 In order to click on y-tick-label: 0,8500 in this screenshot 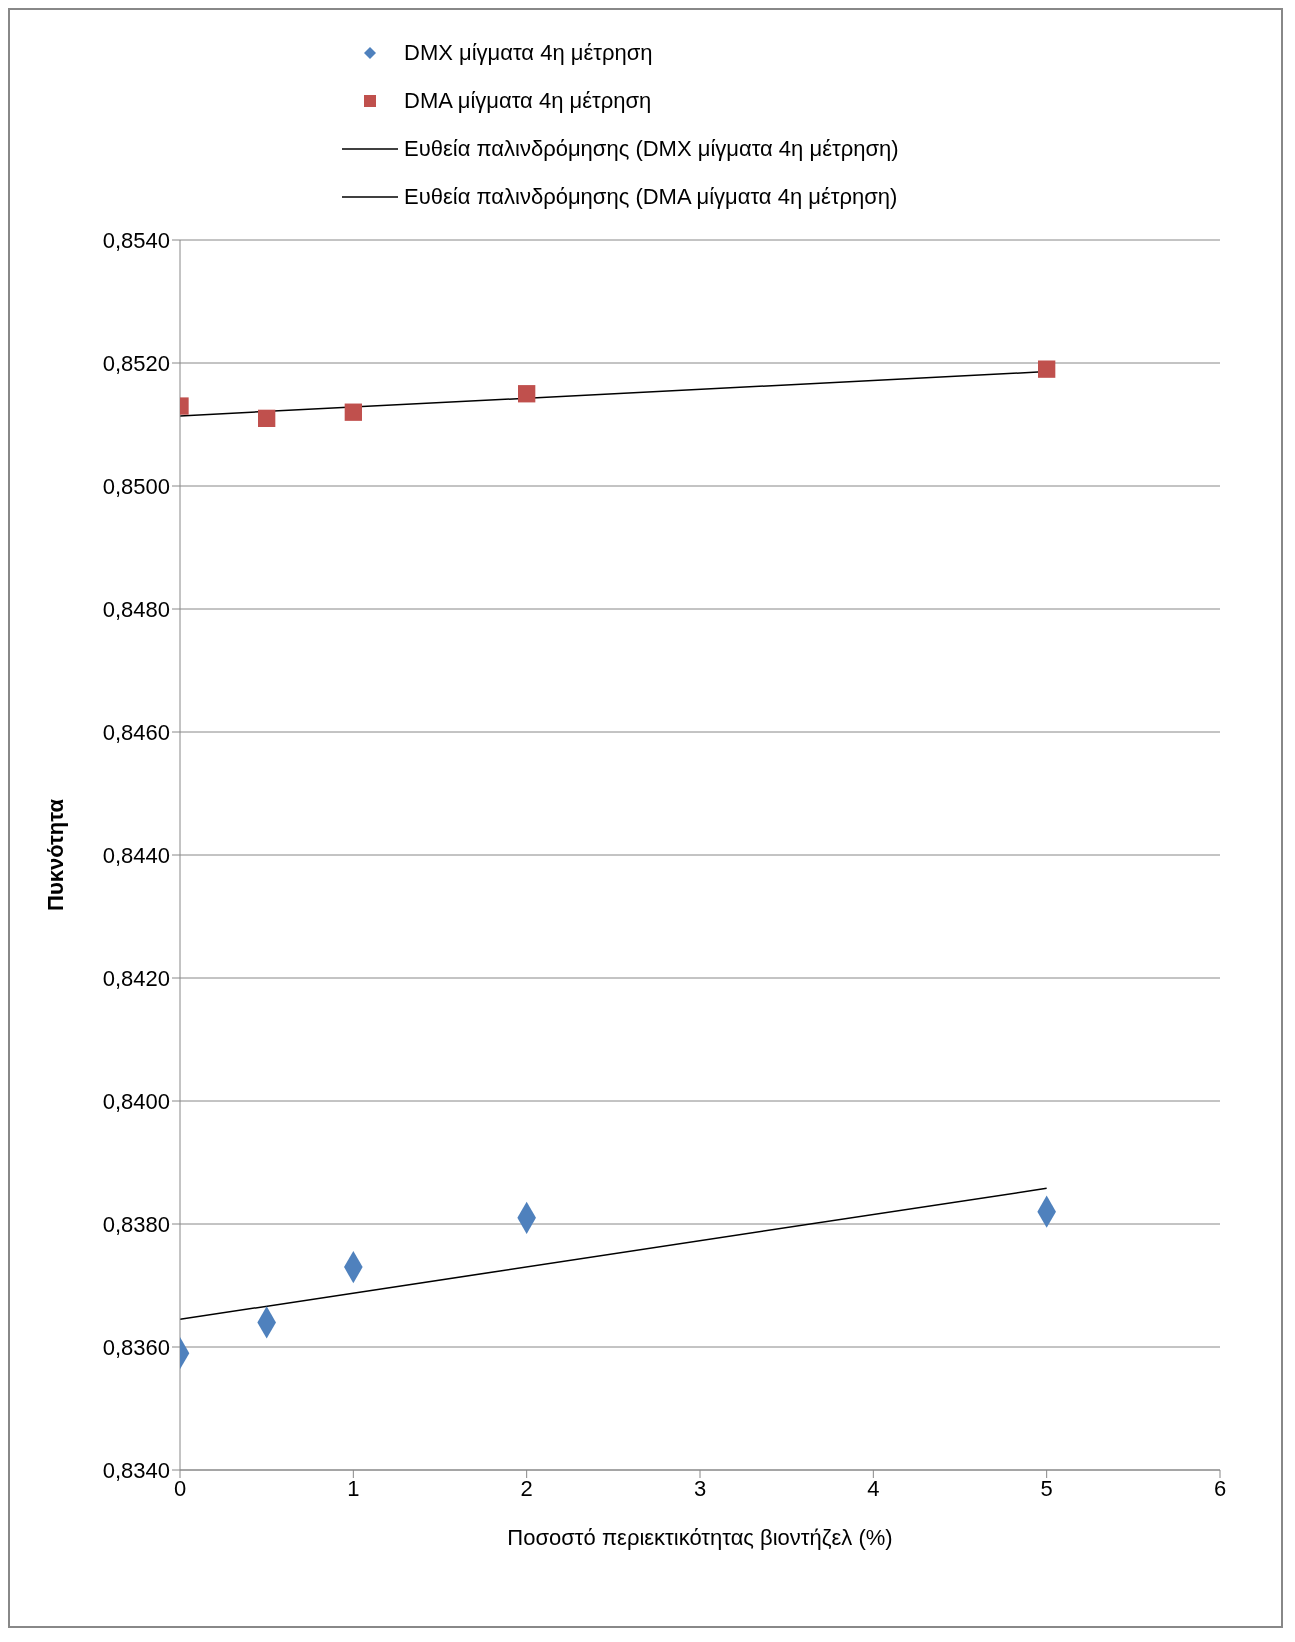, I will do `click(136, 486)`.